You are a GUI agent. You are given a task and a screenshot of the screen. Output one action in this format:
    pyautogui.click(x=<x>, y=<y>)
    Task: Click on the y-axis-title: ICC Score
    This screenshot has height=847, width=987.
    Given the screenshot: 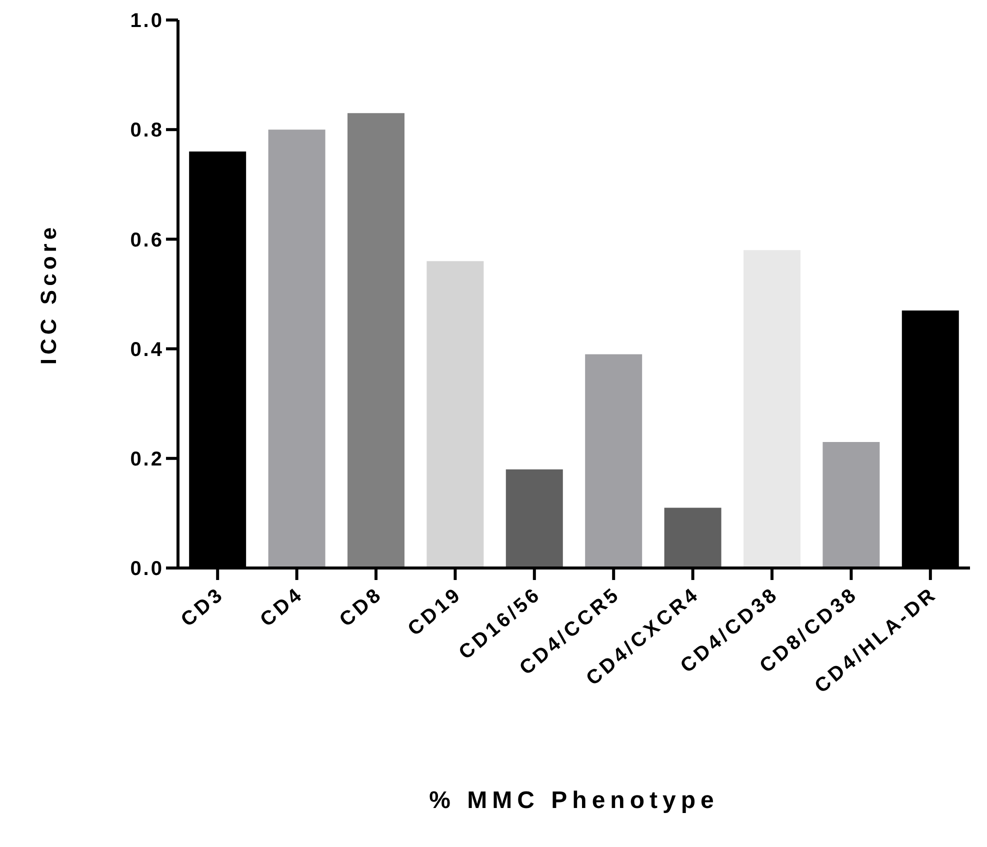 What is the action you would take?
    pyautogui.click(x=48, y=294)
    